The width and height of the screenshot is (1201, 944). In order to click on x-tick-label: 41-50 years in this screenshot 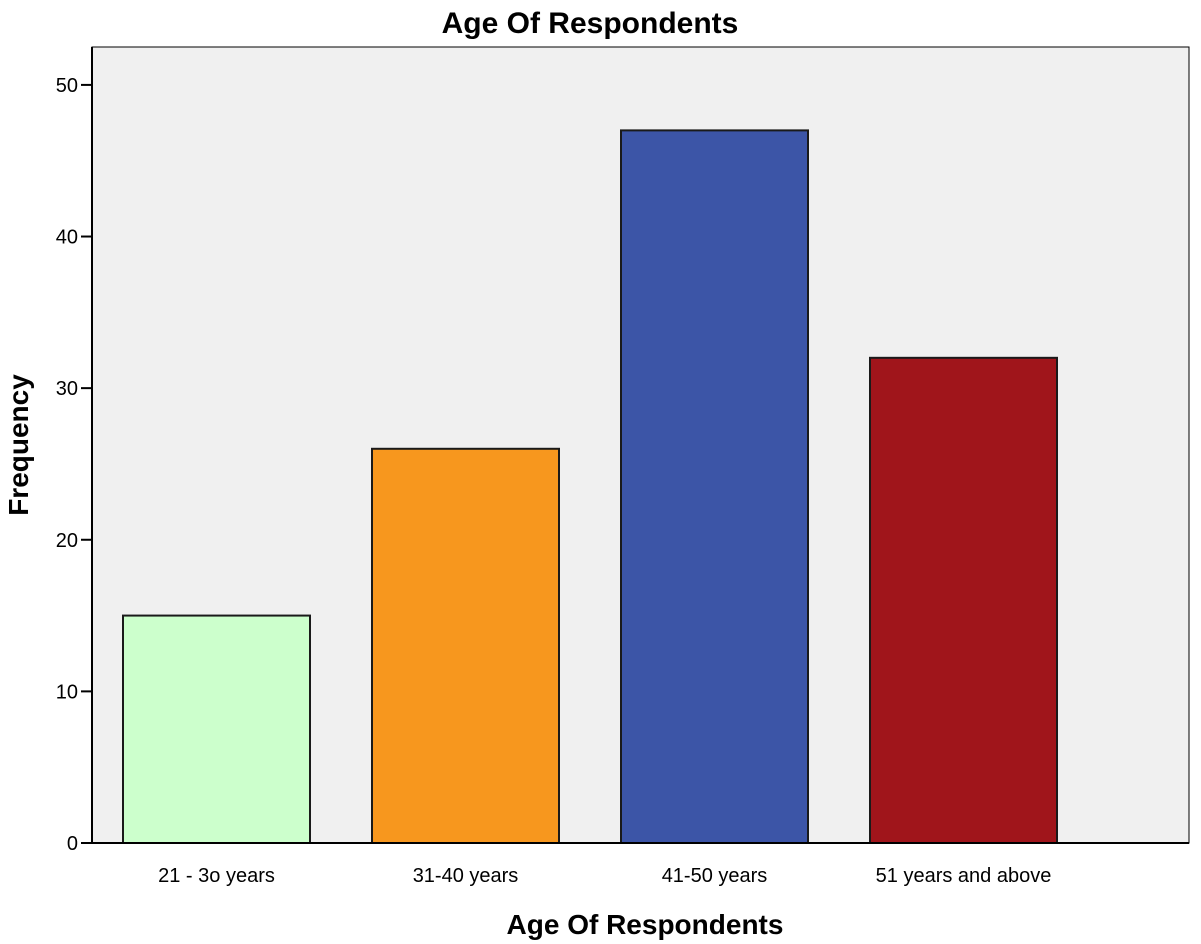, I will do `click(715, 876)`.